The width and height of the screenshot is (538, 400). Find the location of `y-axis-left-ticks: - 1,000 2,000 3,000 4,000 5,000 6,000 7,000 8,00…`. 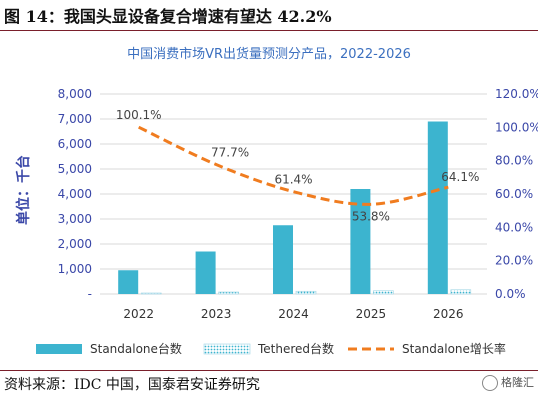

y-axis-left-ticks: - 1,000 2,000 3,000 4,000 5,000 6,000 7,000 8,00… is located at coordinates (75, 194).